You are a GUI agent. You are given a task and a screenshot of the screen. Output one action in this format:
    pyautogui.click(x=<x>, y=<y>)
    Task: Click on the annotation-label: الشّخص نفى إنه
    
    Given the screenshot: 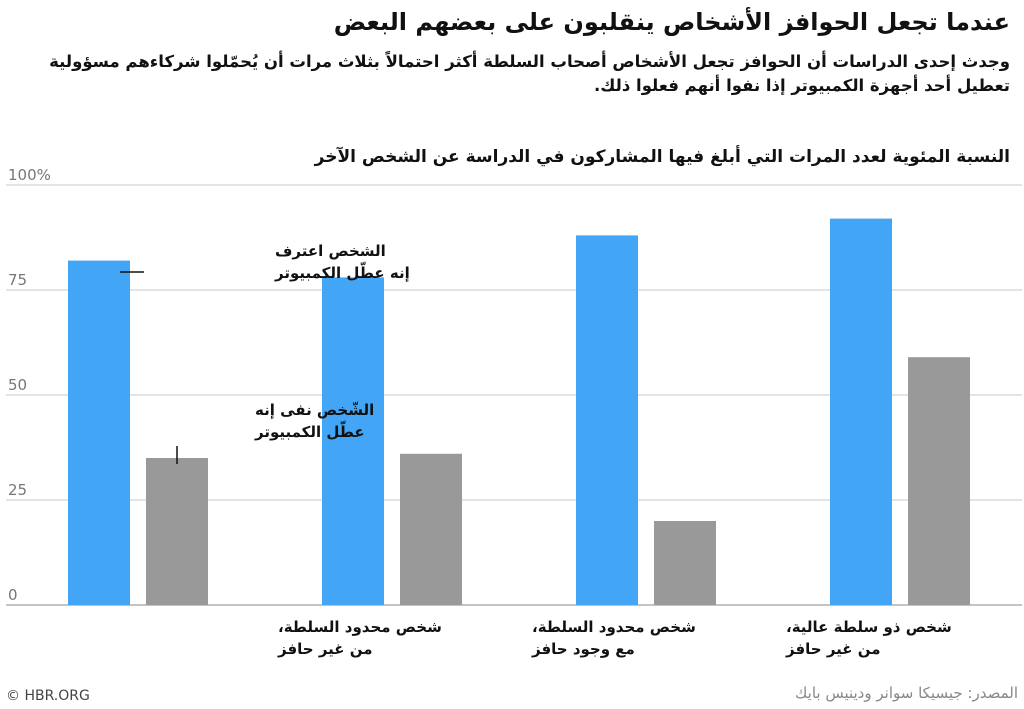 What is the action you would take?
    pyautogui.click(x=314, y=410)
    